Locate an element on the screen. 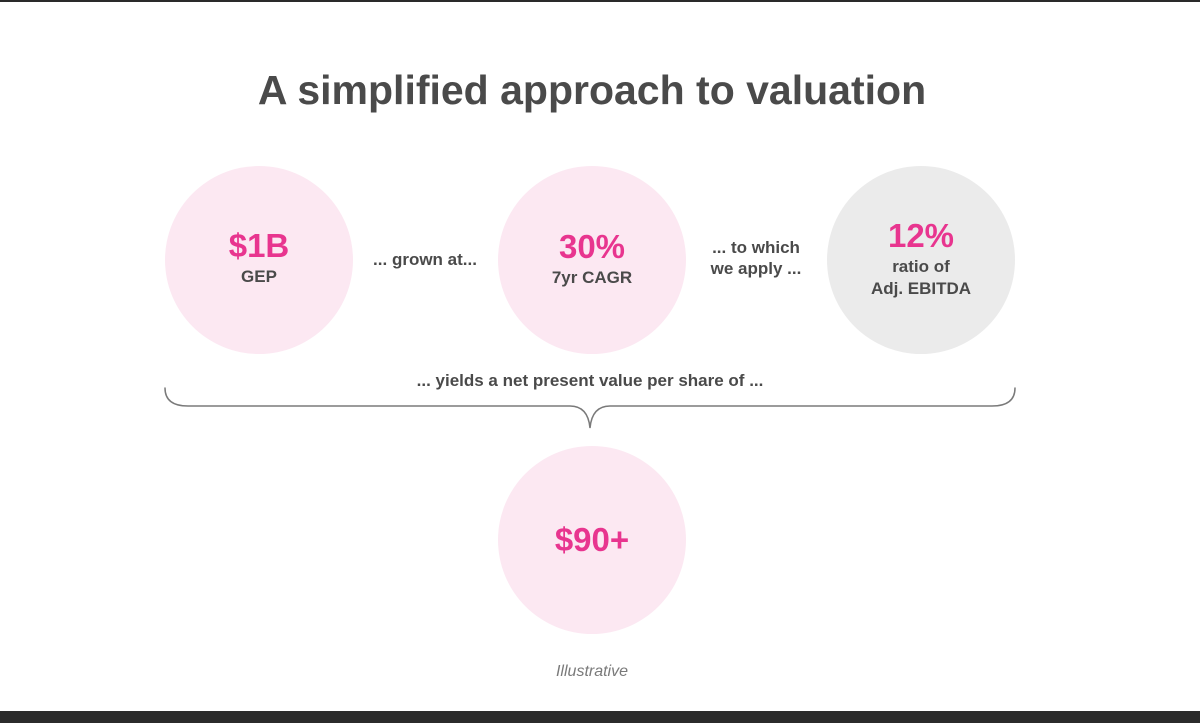  top-border is located at coordinates (600, 1).